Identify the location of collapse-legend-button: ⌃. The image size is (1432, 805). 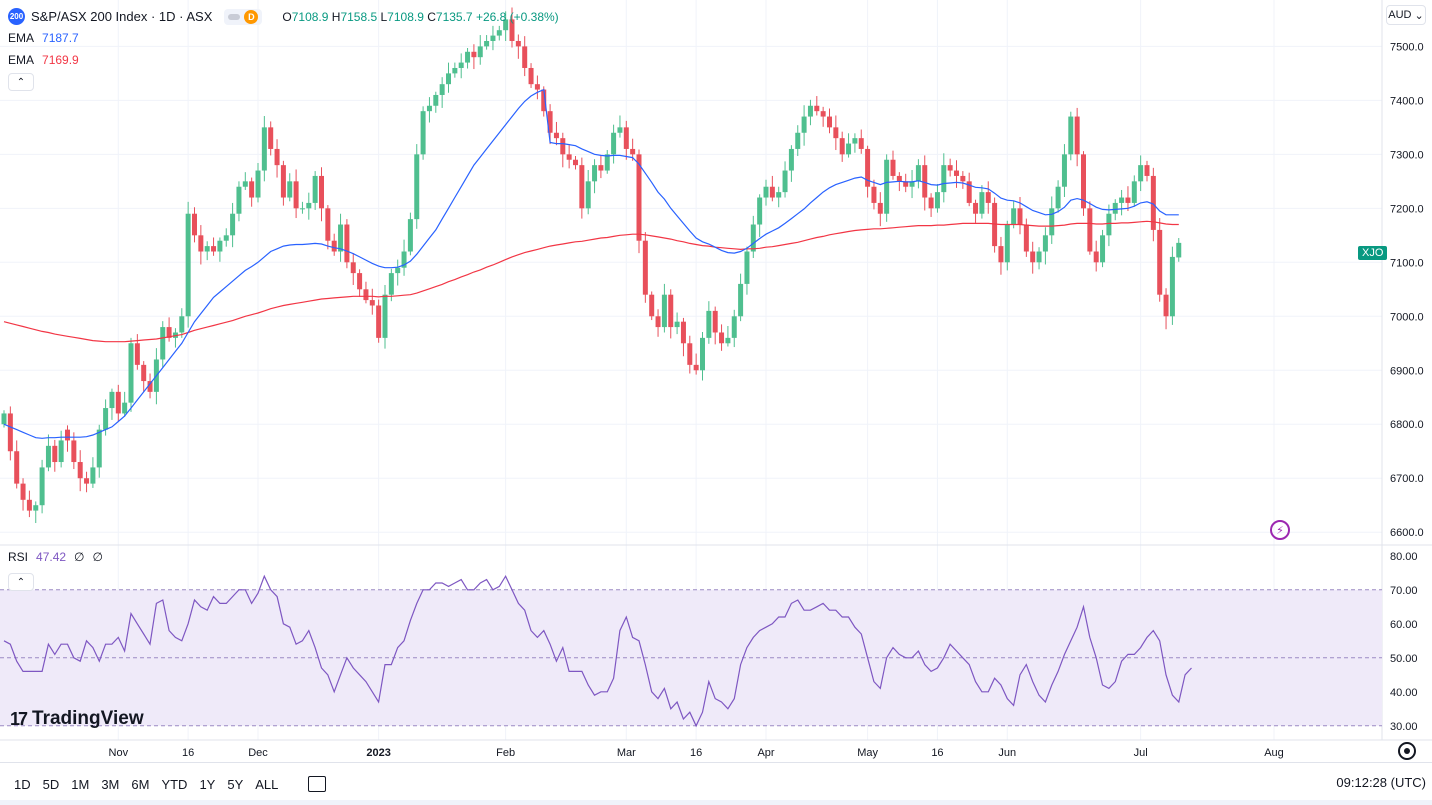
(21, 82).